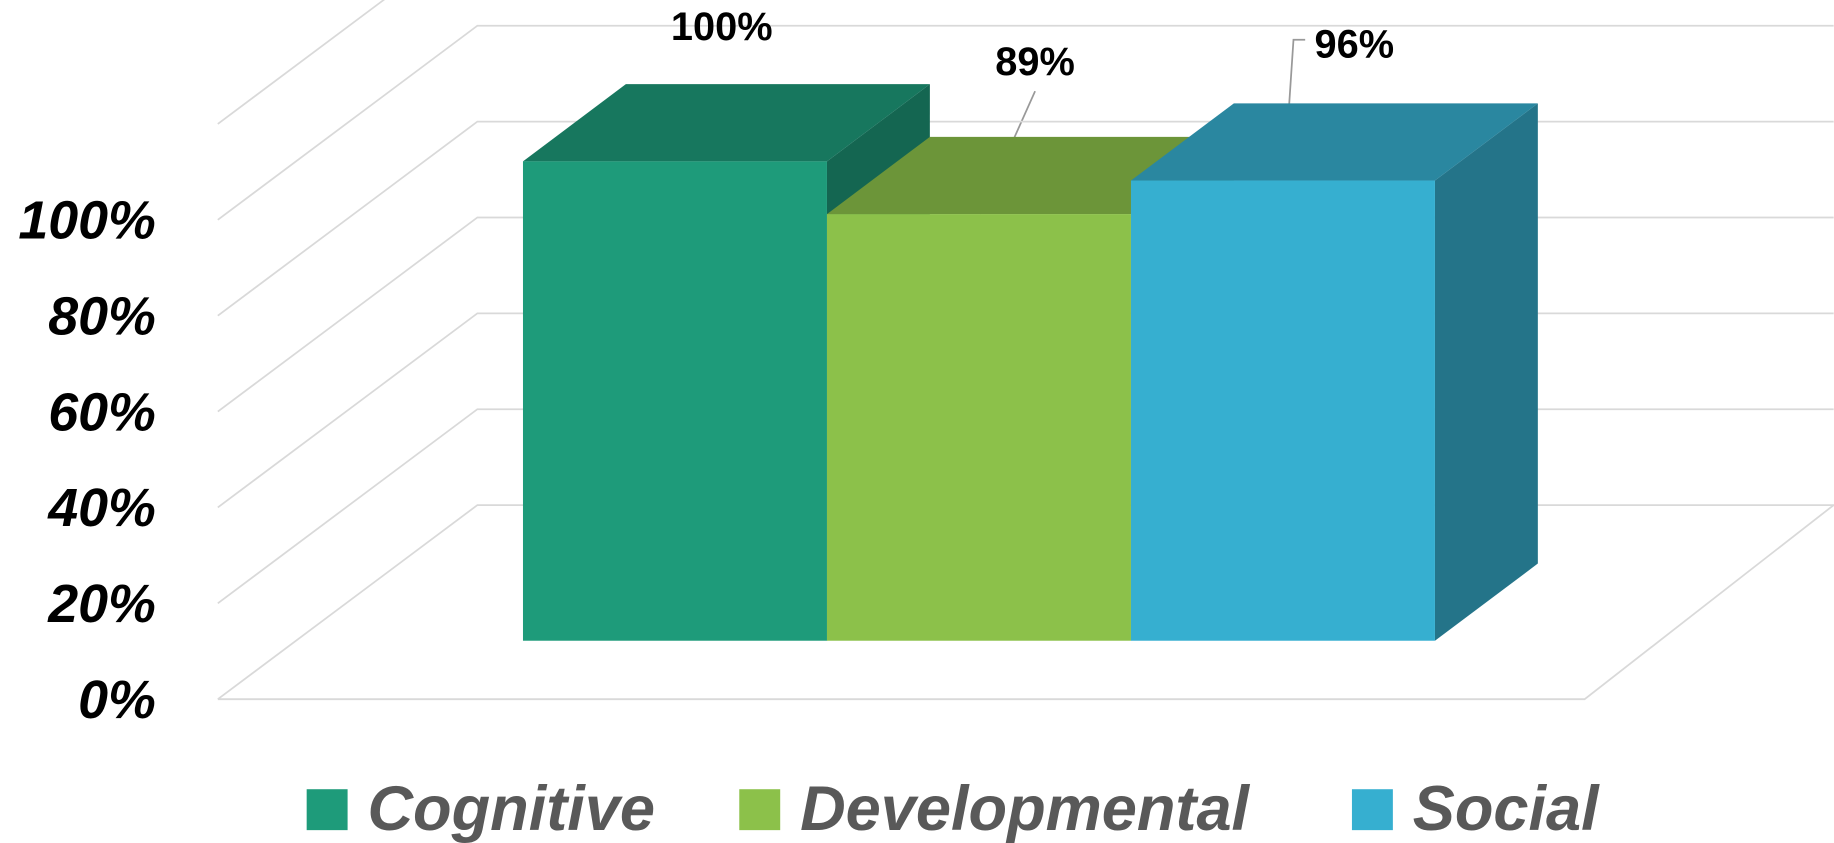 This screenshot has width=1834, height=843. Describe the element at coordinates (1025, 808) in the screenshot. I see `legend-label: Developmental` at that location.